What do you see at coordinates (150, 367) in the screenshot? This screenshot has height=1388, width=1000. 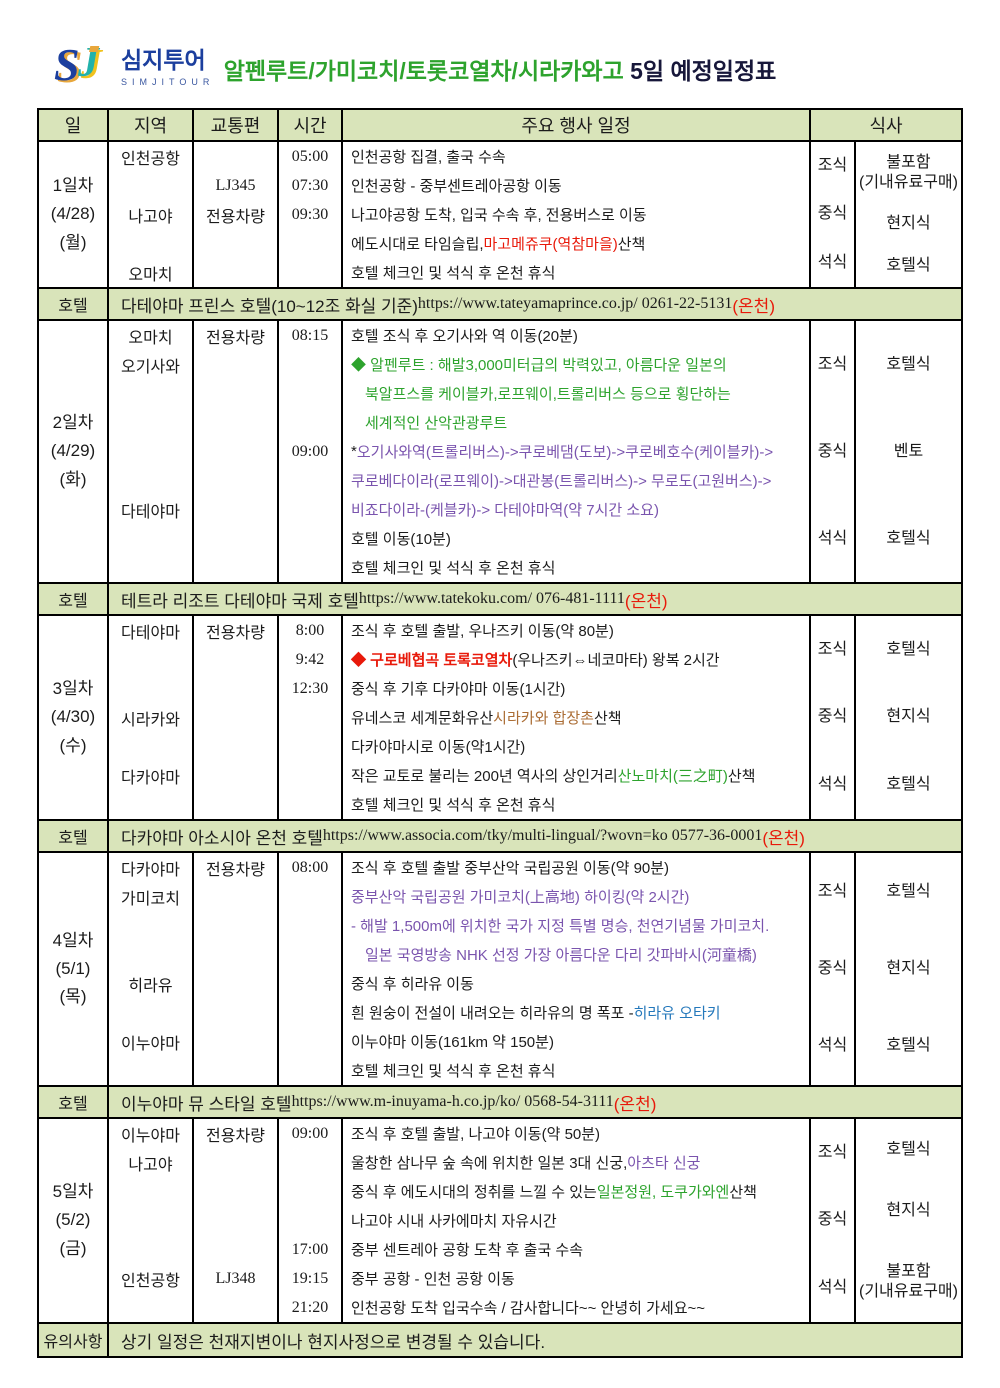 I see `region-label: 오기사와` at bounding box center [150, 367].